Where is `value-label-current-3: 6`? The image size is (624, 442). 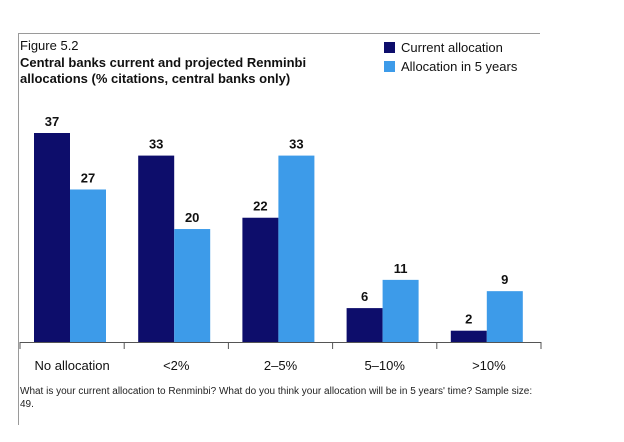 value-label-current-3: 6 is located at coordinates (364, 296).